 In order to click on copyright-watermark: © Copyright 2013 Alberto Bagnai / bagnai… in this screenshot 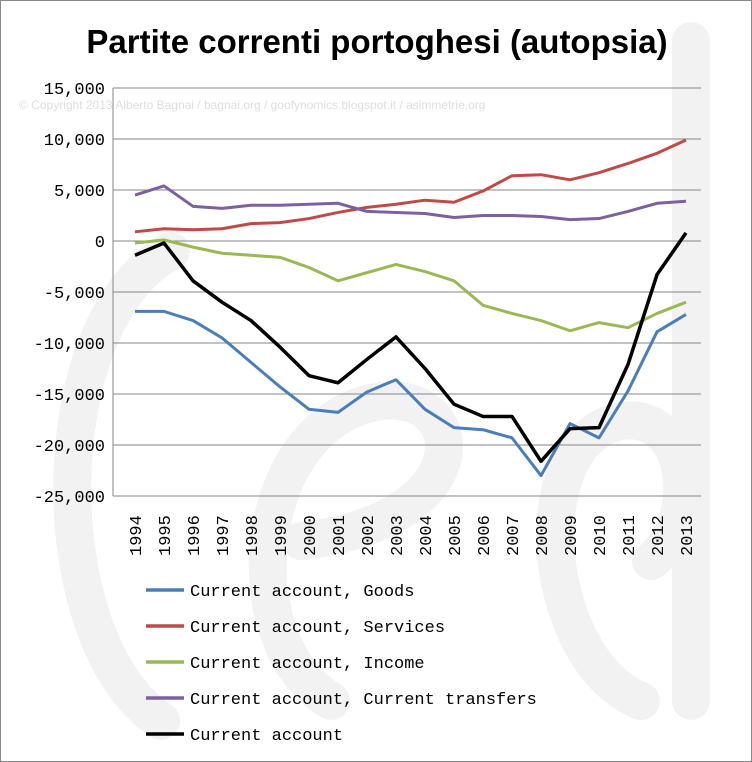, I will do `click(252, 105)`.